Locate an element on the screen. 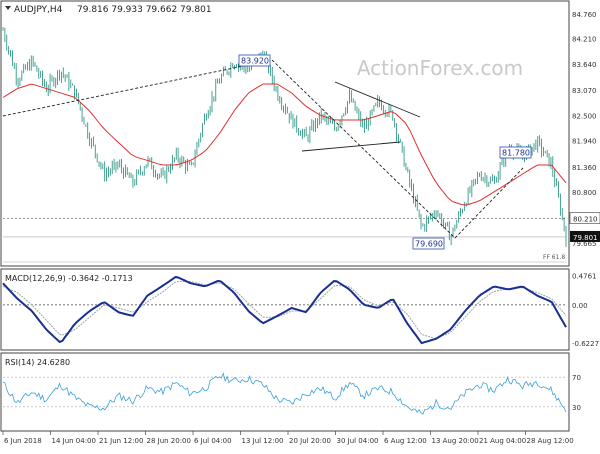 The image size is (600, 454). triangle-lower-line is located at coordinates (351, 146).